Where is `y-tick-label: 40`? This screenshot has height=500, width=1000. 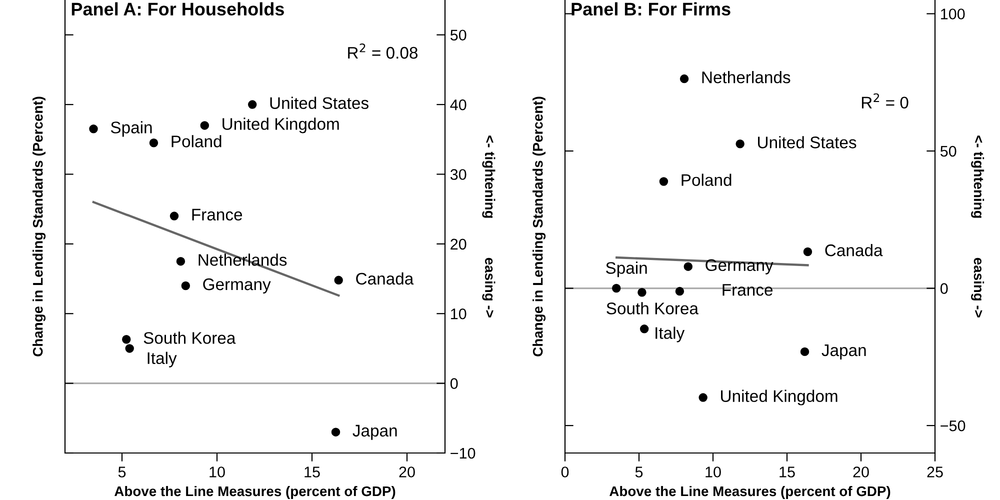 y-tick-label: 40 is located at coordinates (458, 104).